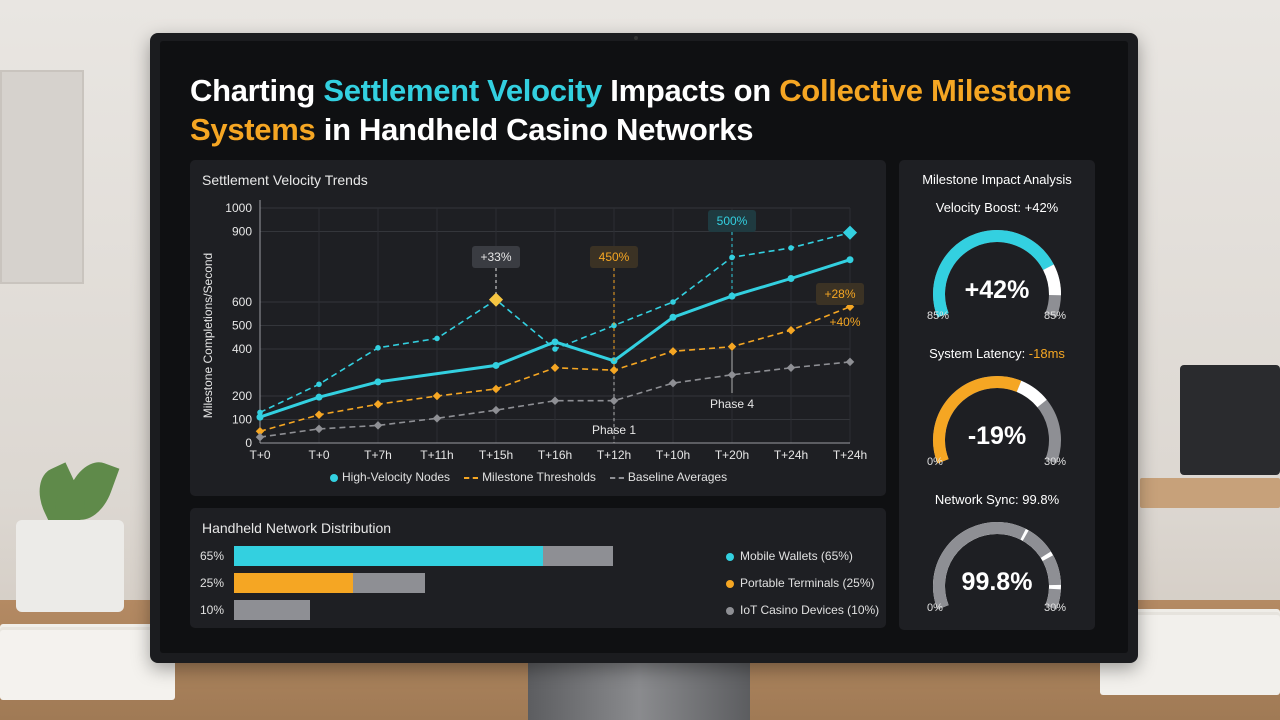  What do you see at coordinates (378, 455) in the screenshot?
I see `x-tick-label: T+7h` at bounding box center [378, 455].